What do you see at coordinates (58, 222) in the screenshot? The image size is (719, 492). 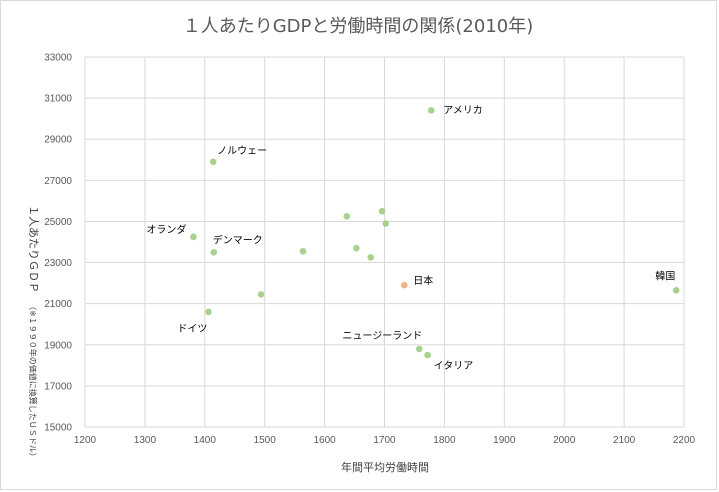 I see `y-tick-label: 25000` at bounding box center [58, 222].